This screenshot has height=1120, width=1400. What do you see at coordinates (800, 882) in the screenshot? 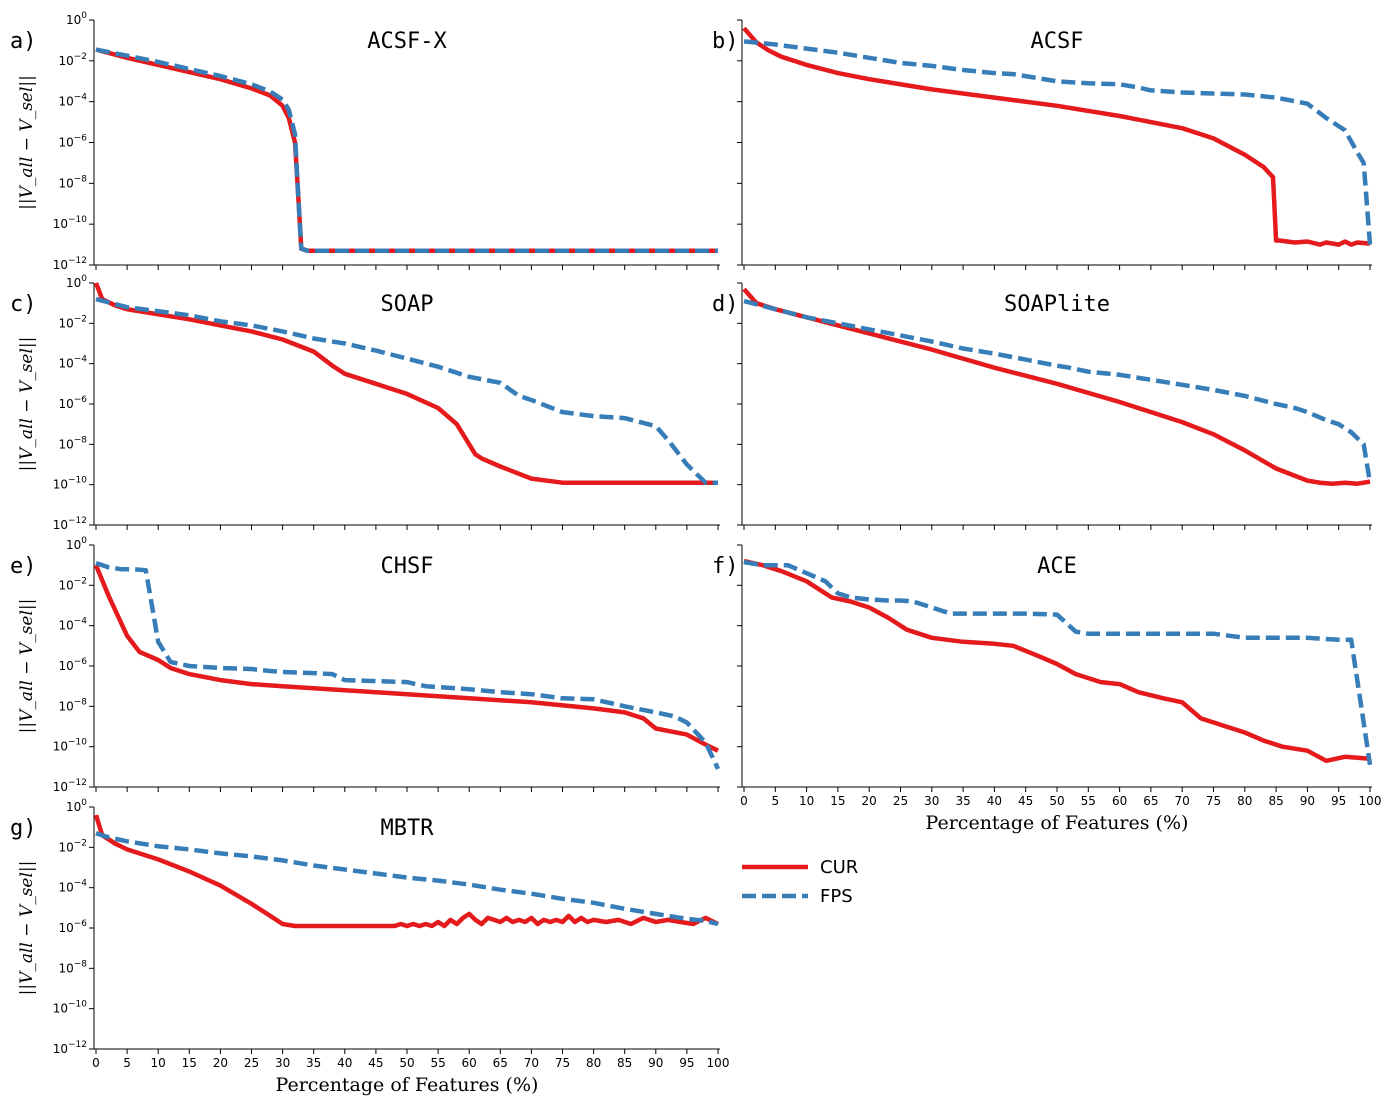
I see `legend: CUR FPS` at bounding box center [800, 882].